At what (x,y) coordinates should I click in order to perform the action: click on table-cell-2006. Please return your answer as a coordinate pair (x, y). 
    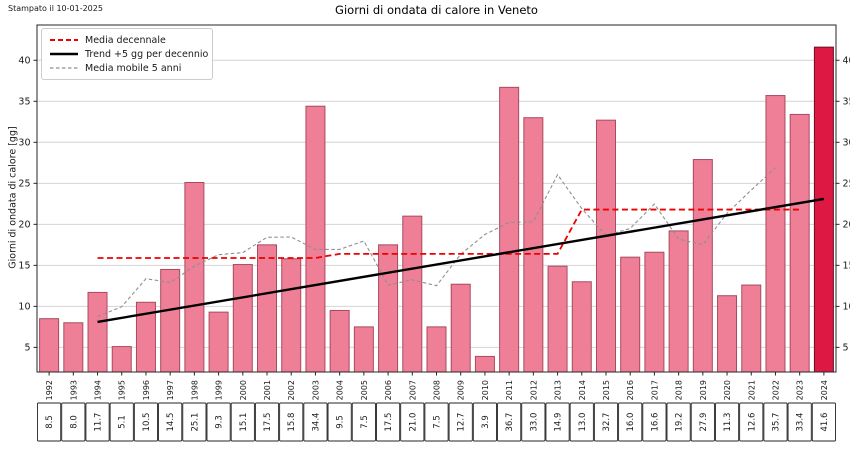
    Looking at the image, I should click on (388, 422).